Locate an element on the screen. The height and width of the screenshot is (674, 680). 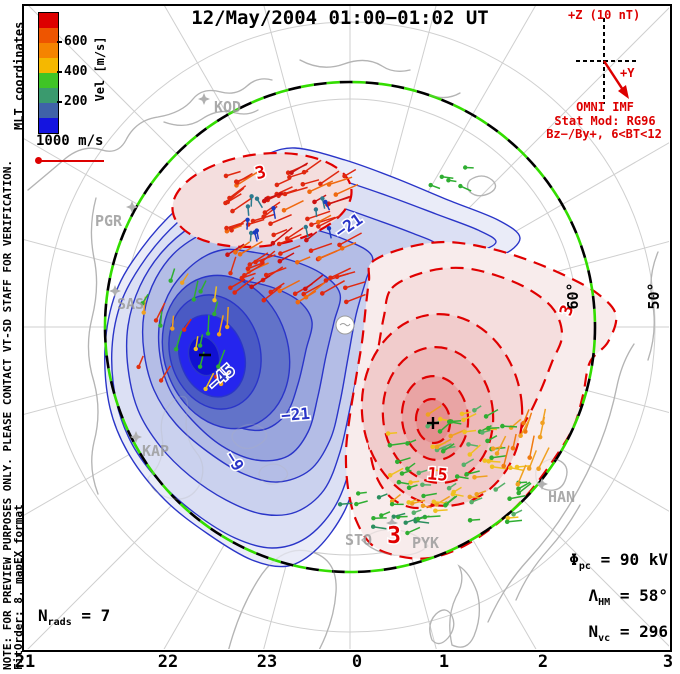
reference-vector-label: 1000 m/s is located at coordinates (70, 141).